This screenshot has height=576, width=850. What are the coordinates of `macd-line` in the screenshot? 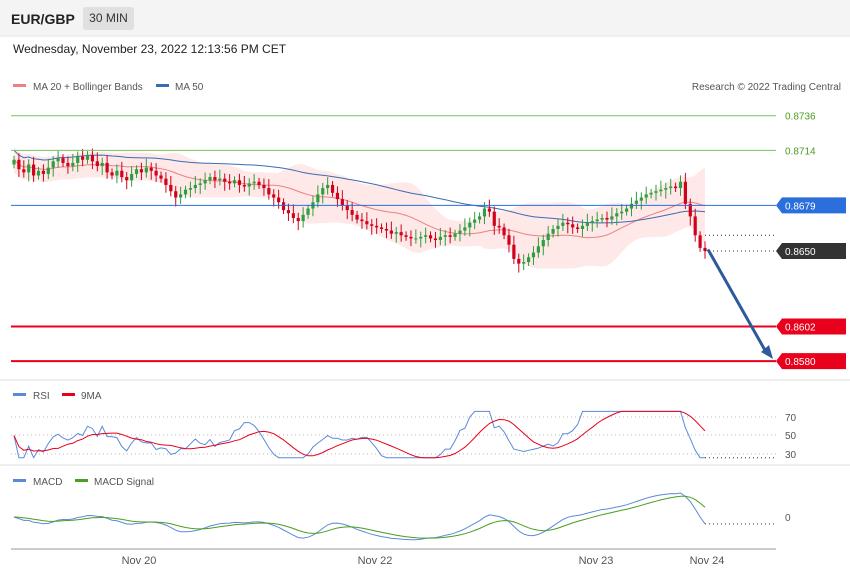 It's located at (359, 516).